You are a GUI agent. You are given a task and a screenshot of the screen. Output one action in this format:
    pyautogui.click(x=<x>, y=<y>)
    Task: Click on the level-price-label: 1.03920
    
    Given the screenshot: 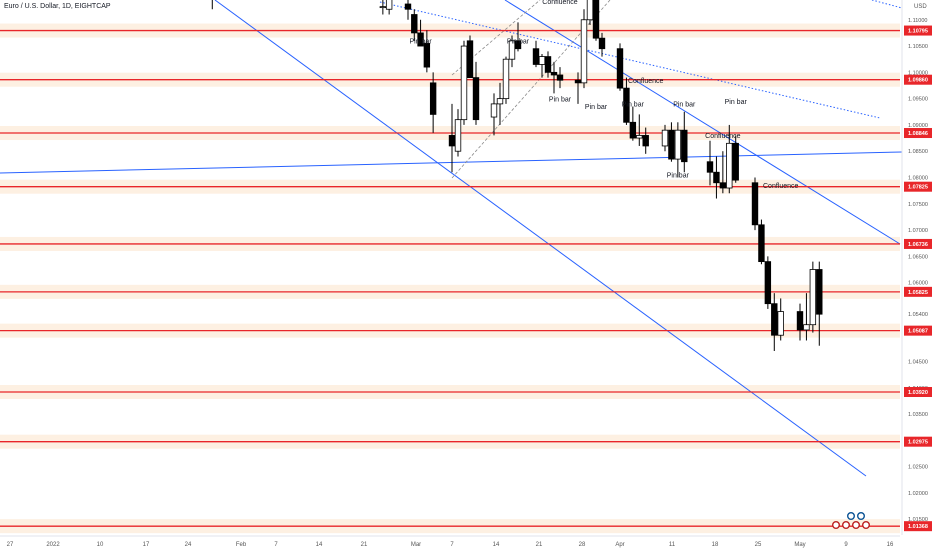 What is the action you would take?
    pyautogui.click(x=918, y=393)
    